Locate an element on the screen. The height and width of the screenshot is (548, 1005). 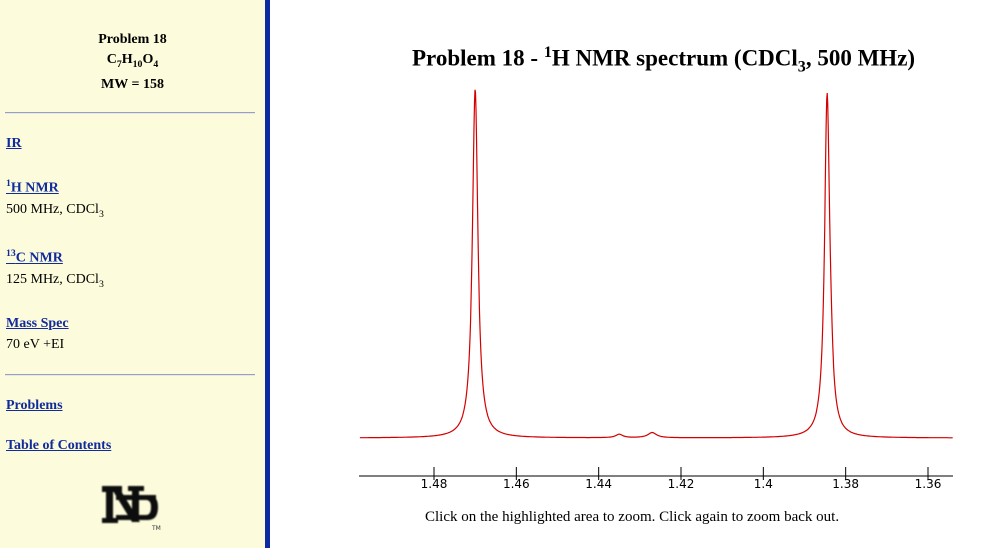
c-nmr-link: 13C NMR is located at coordinates (34, 257).